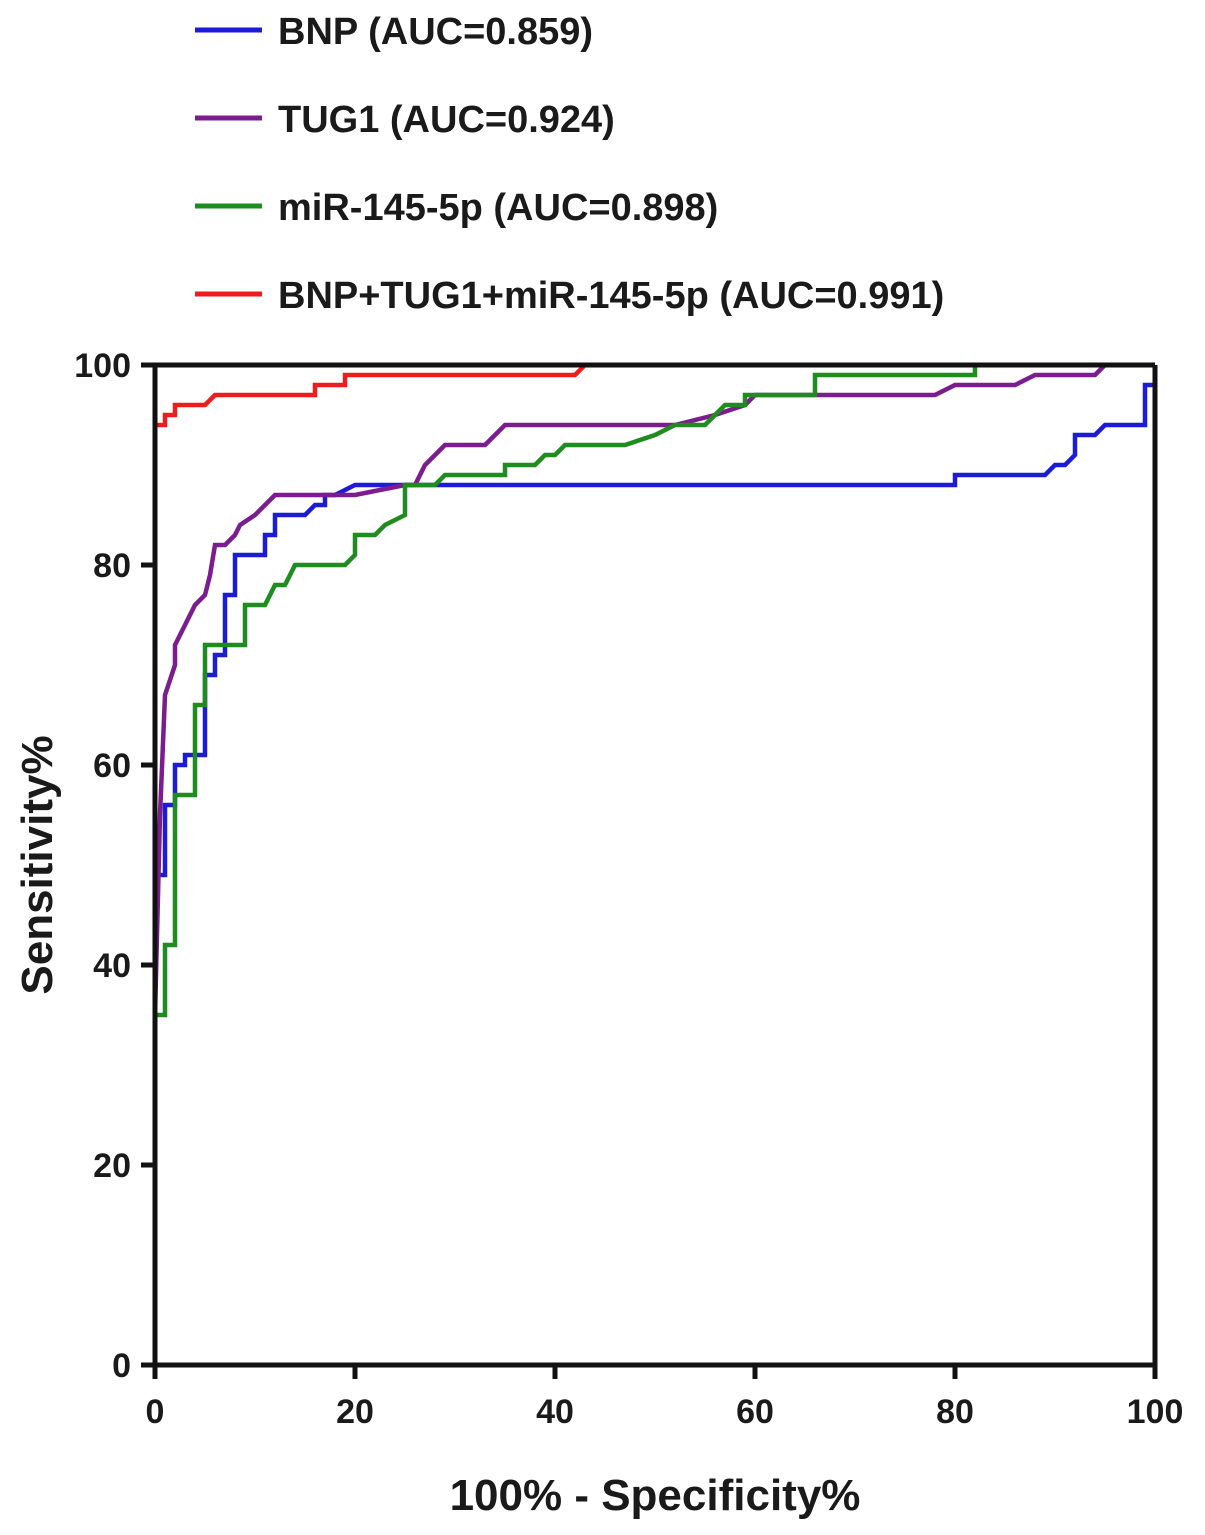 The image size is (1205, 1535). Describe the element at coordinates (446, 120) in the screenshot. I see `legend-label: TUG1 (AUC=0.924)` at that location.